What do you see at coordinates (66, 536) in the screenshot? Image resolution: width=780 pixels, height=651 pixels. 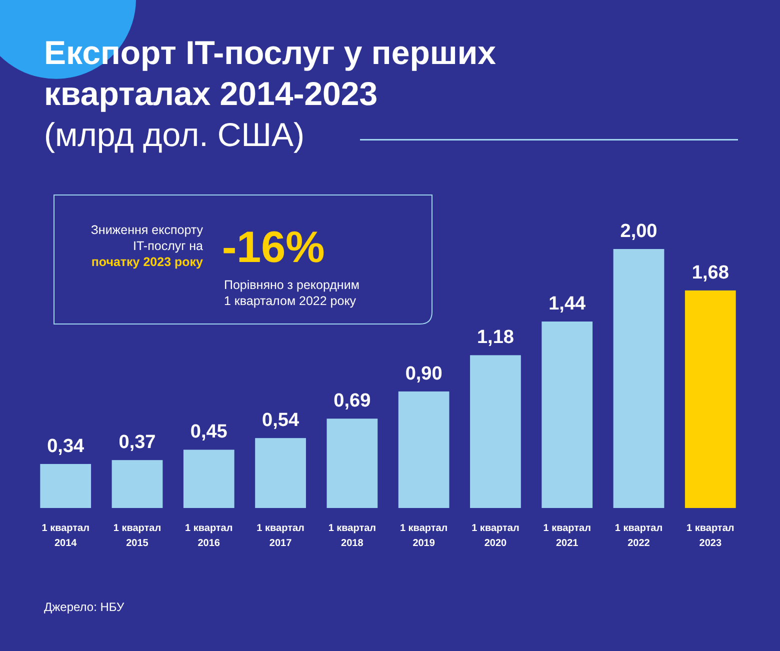 I see `x-tick-label: 1 квартал 2014` at bounding box center [66, 536].